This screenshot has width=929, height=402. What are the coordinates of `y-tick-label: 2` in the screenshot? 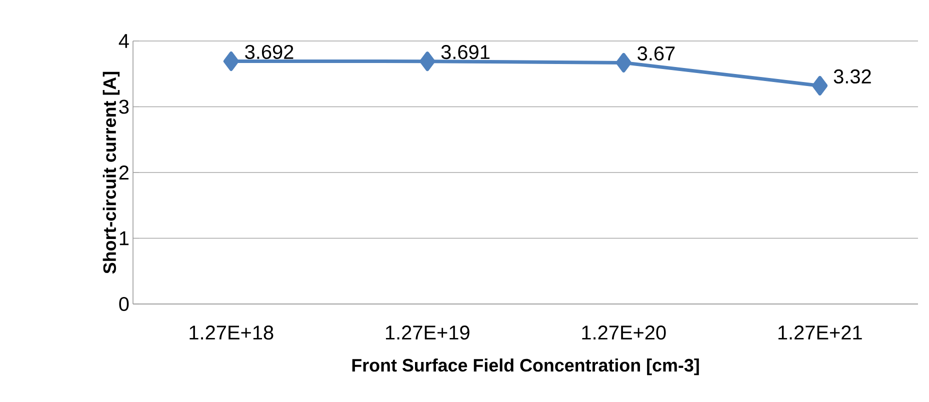 It's located at (123, 173).